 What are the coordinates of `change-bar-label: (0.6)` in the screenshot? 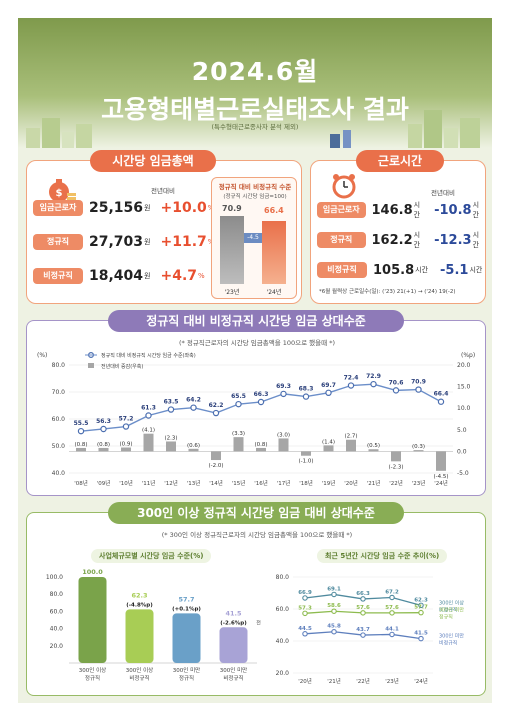 It's located at (193, 446).